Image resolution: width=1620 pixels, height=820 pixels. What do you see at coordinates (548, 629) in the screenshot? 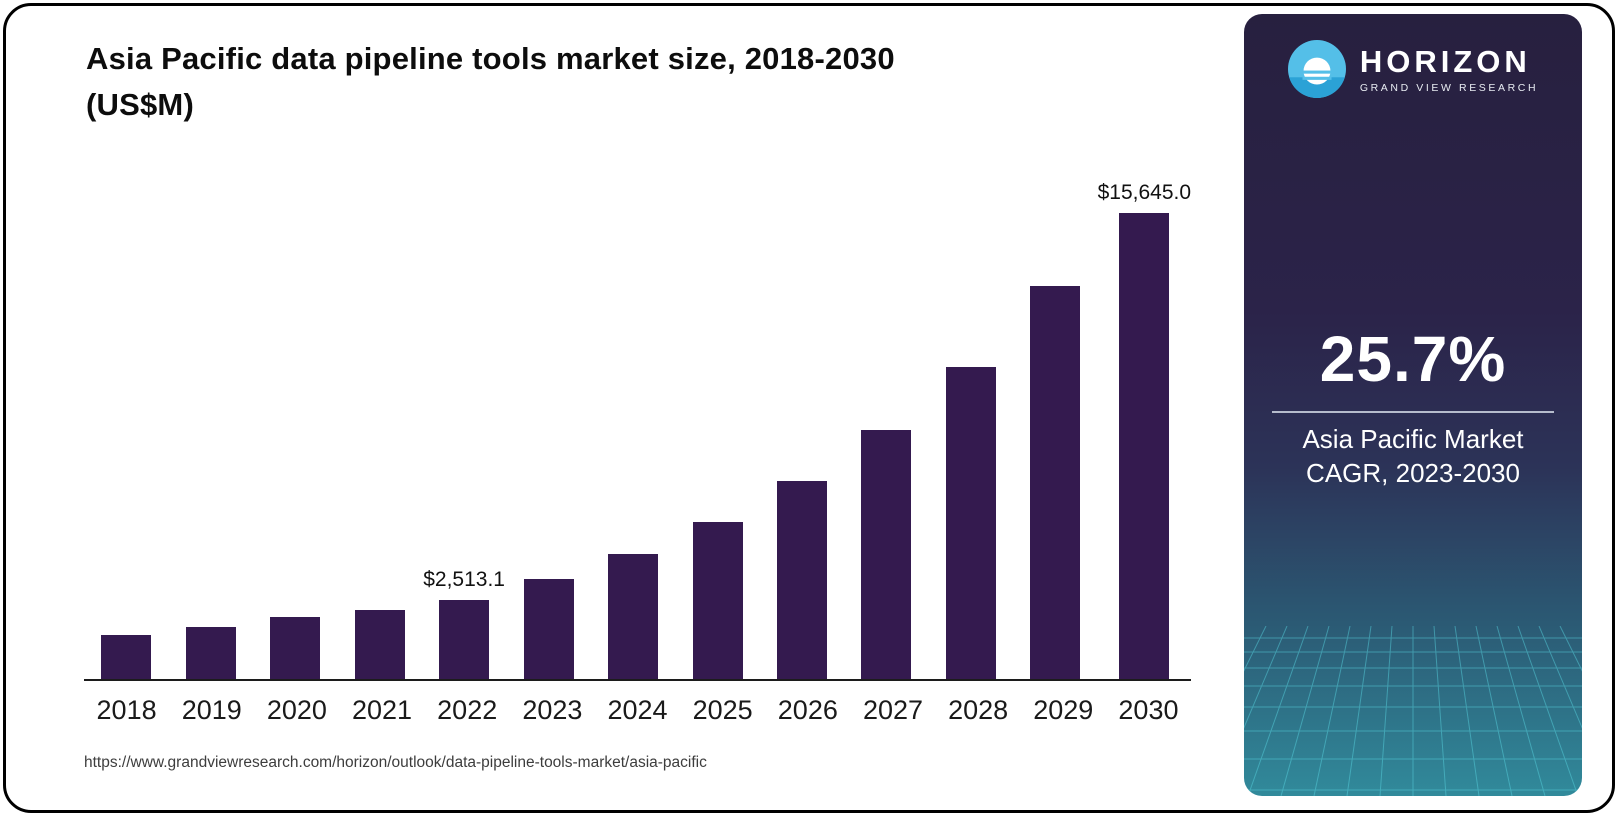
I see `bar-2023` at bounding box center [548, 629].